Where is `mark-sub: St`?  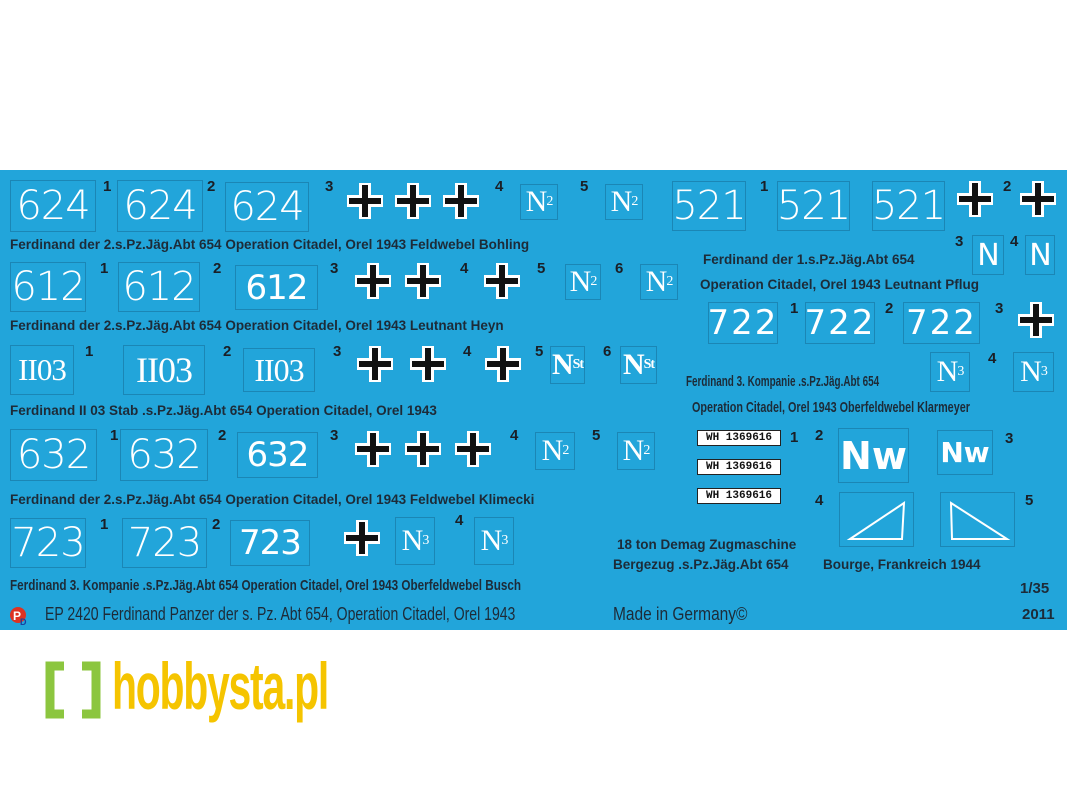 mark-sub: St is located at coordinates (649, 364).